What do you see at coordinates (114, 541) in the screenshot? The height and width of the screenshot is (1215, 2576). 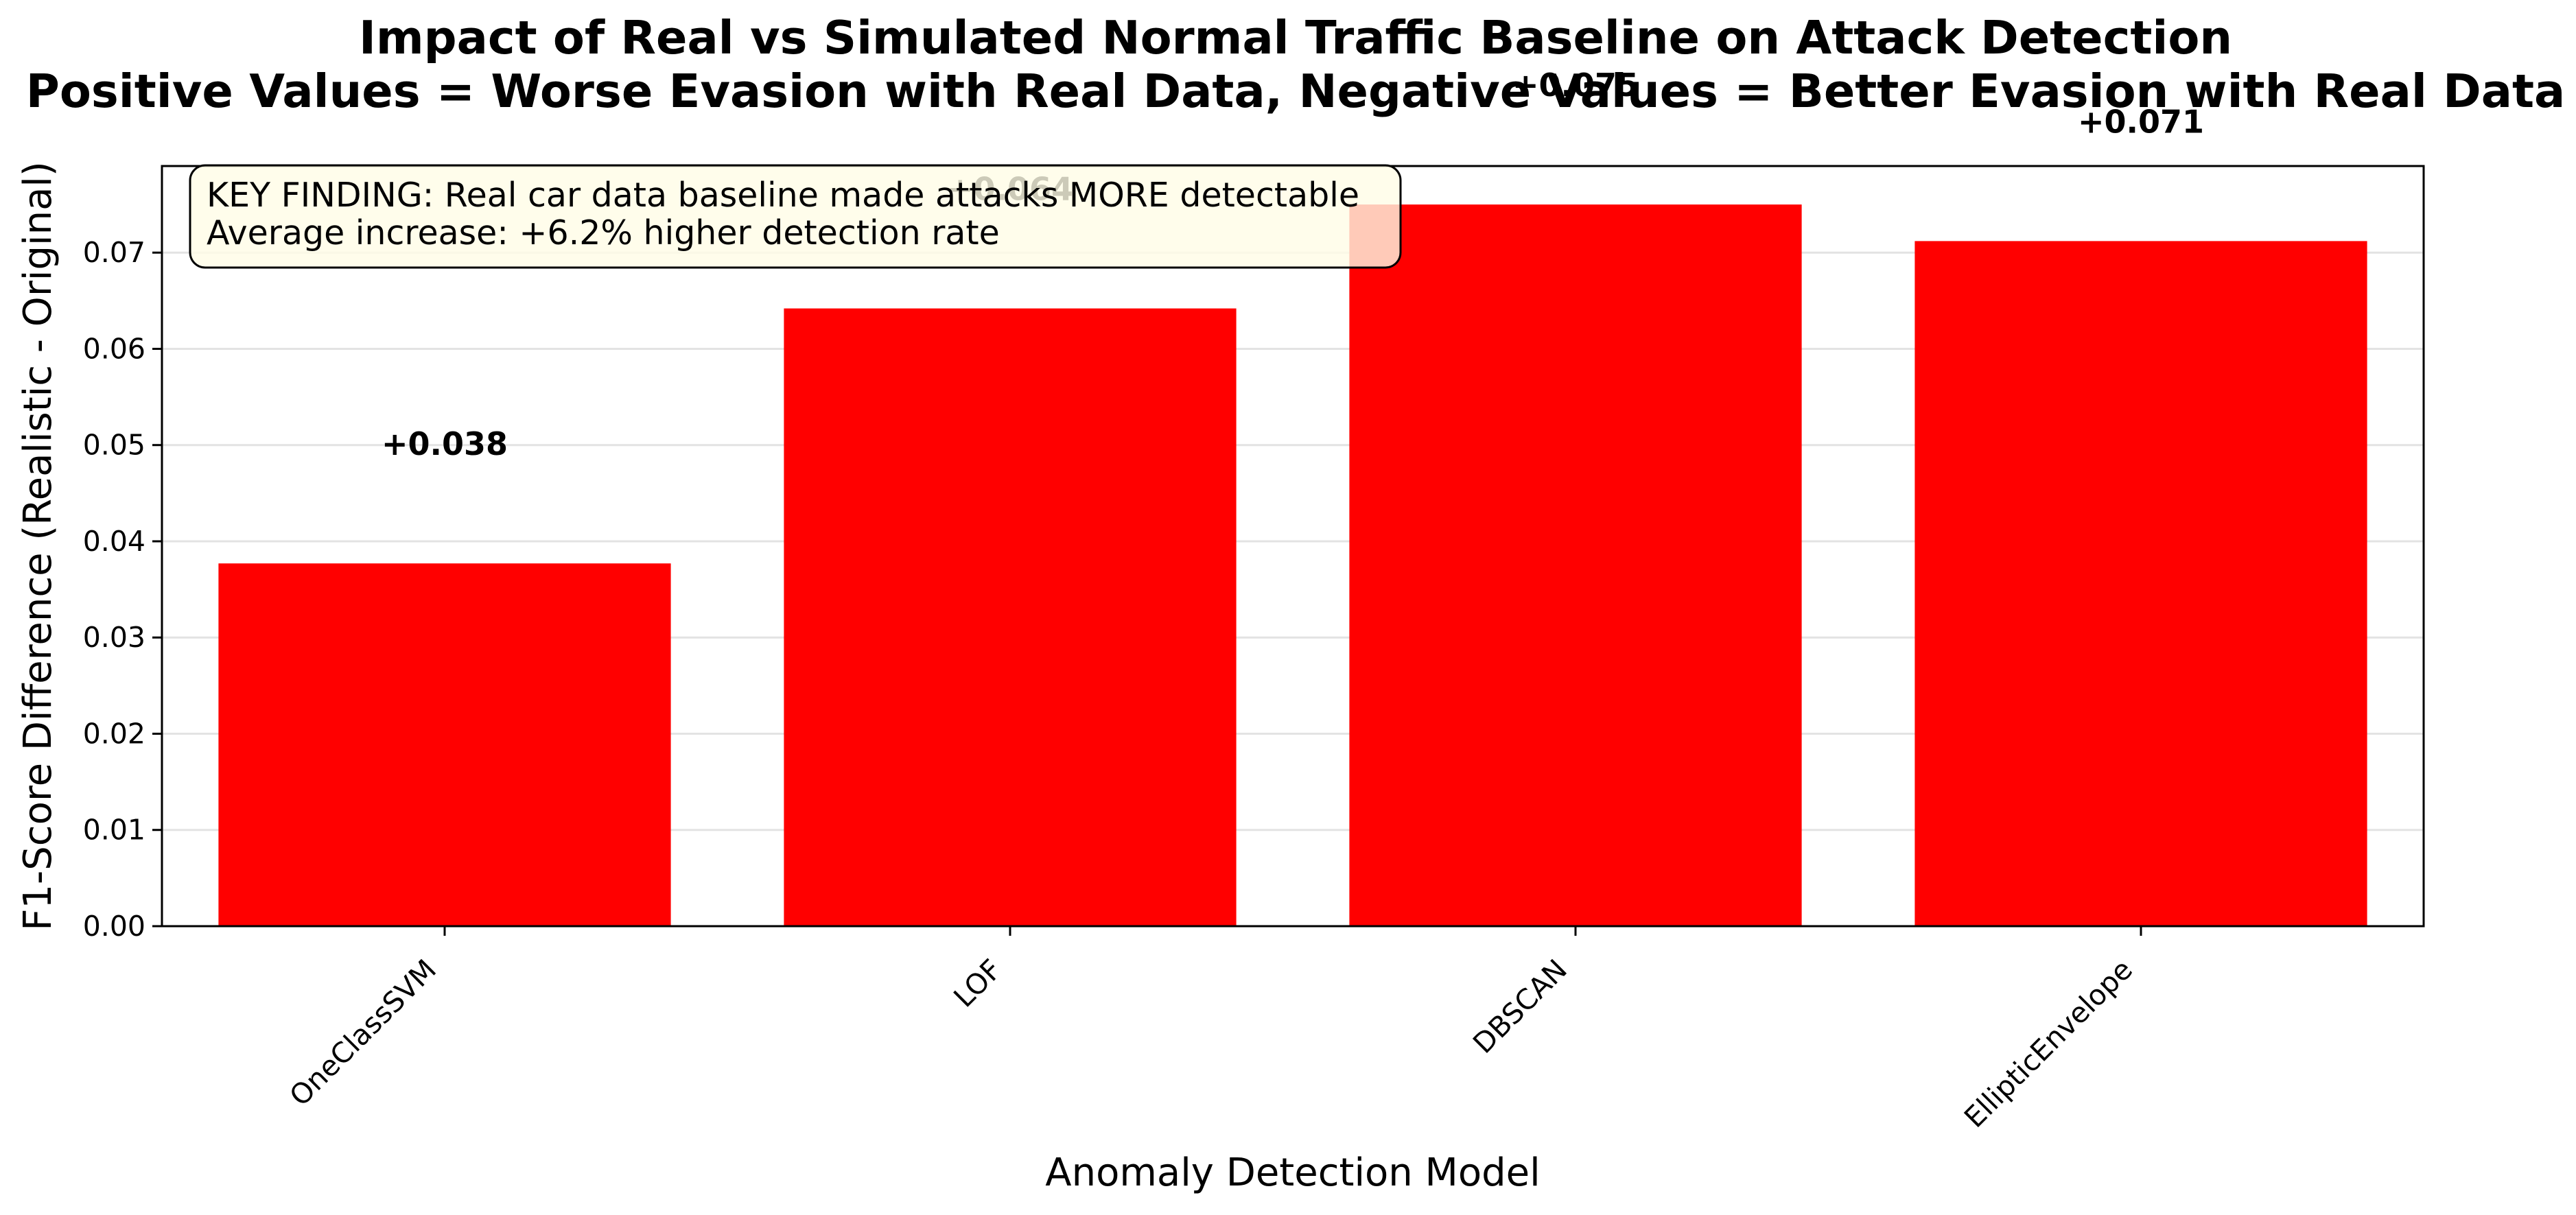 I see `y-tick-label: 0.04` at bounding box center [114, 541].